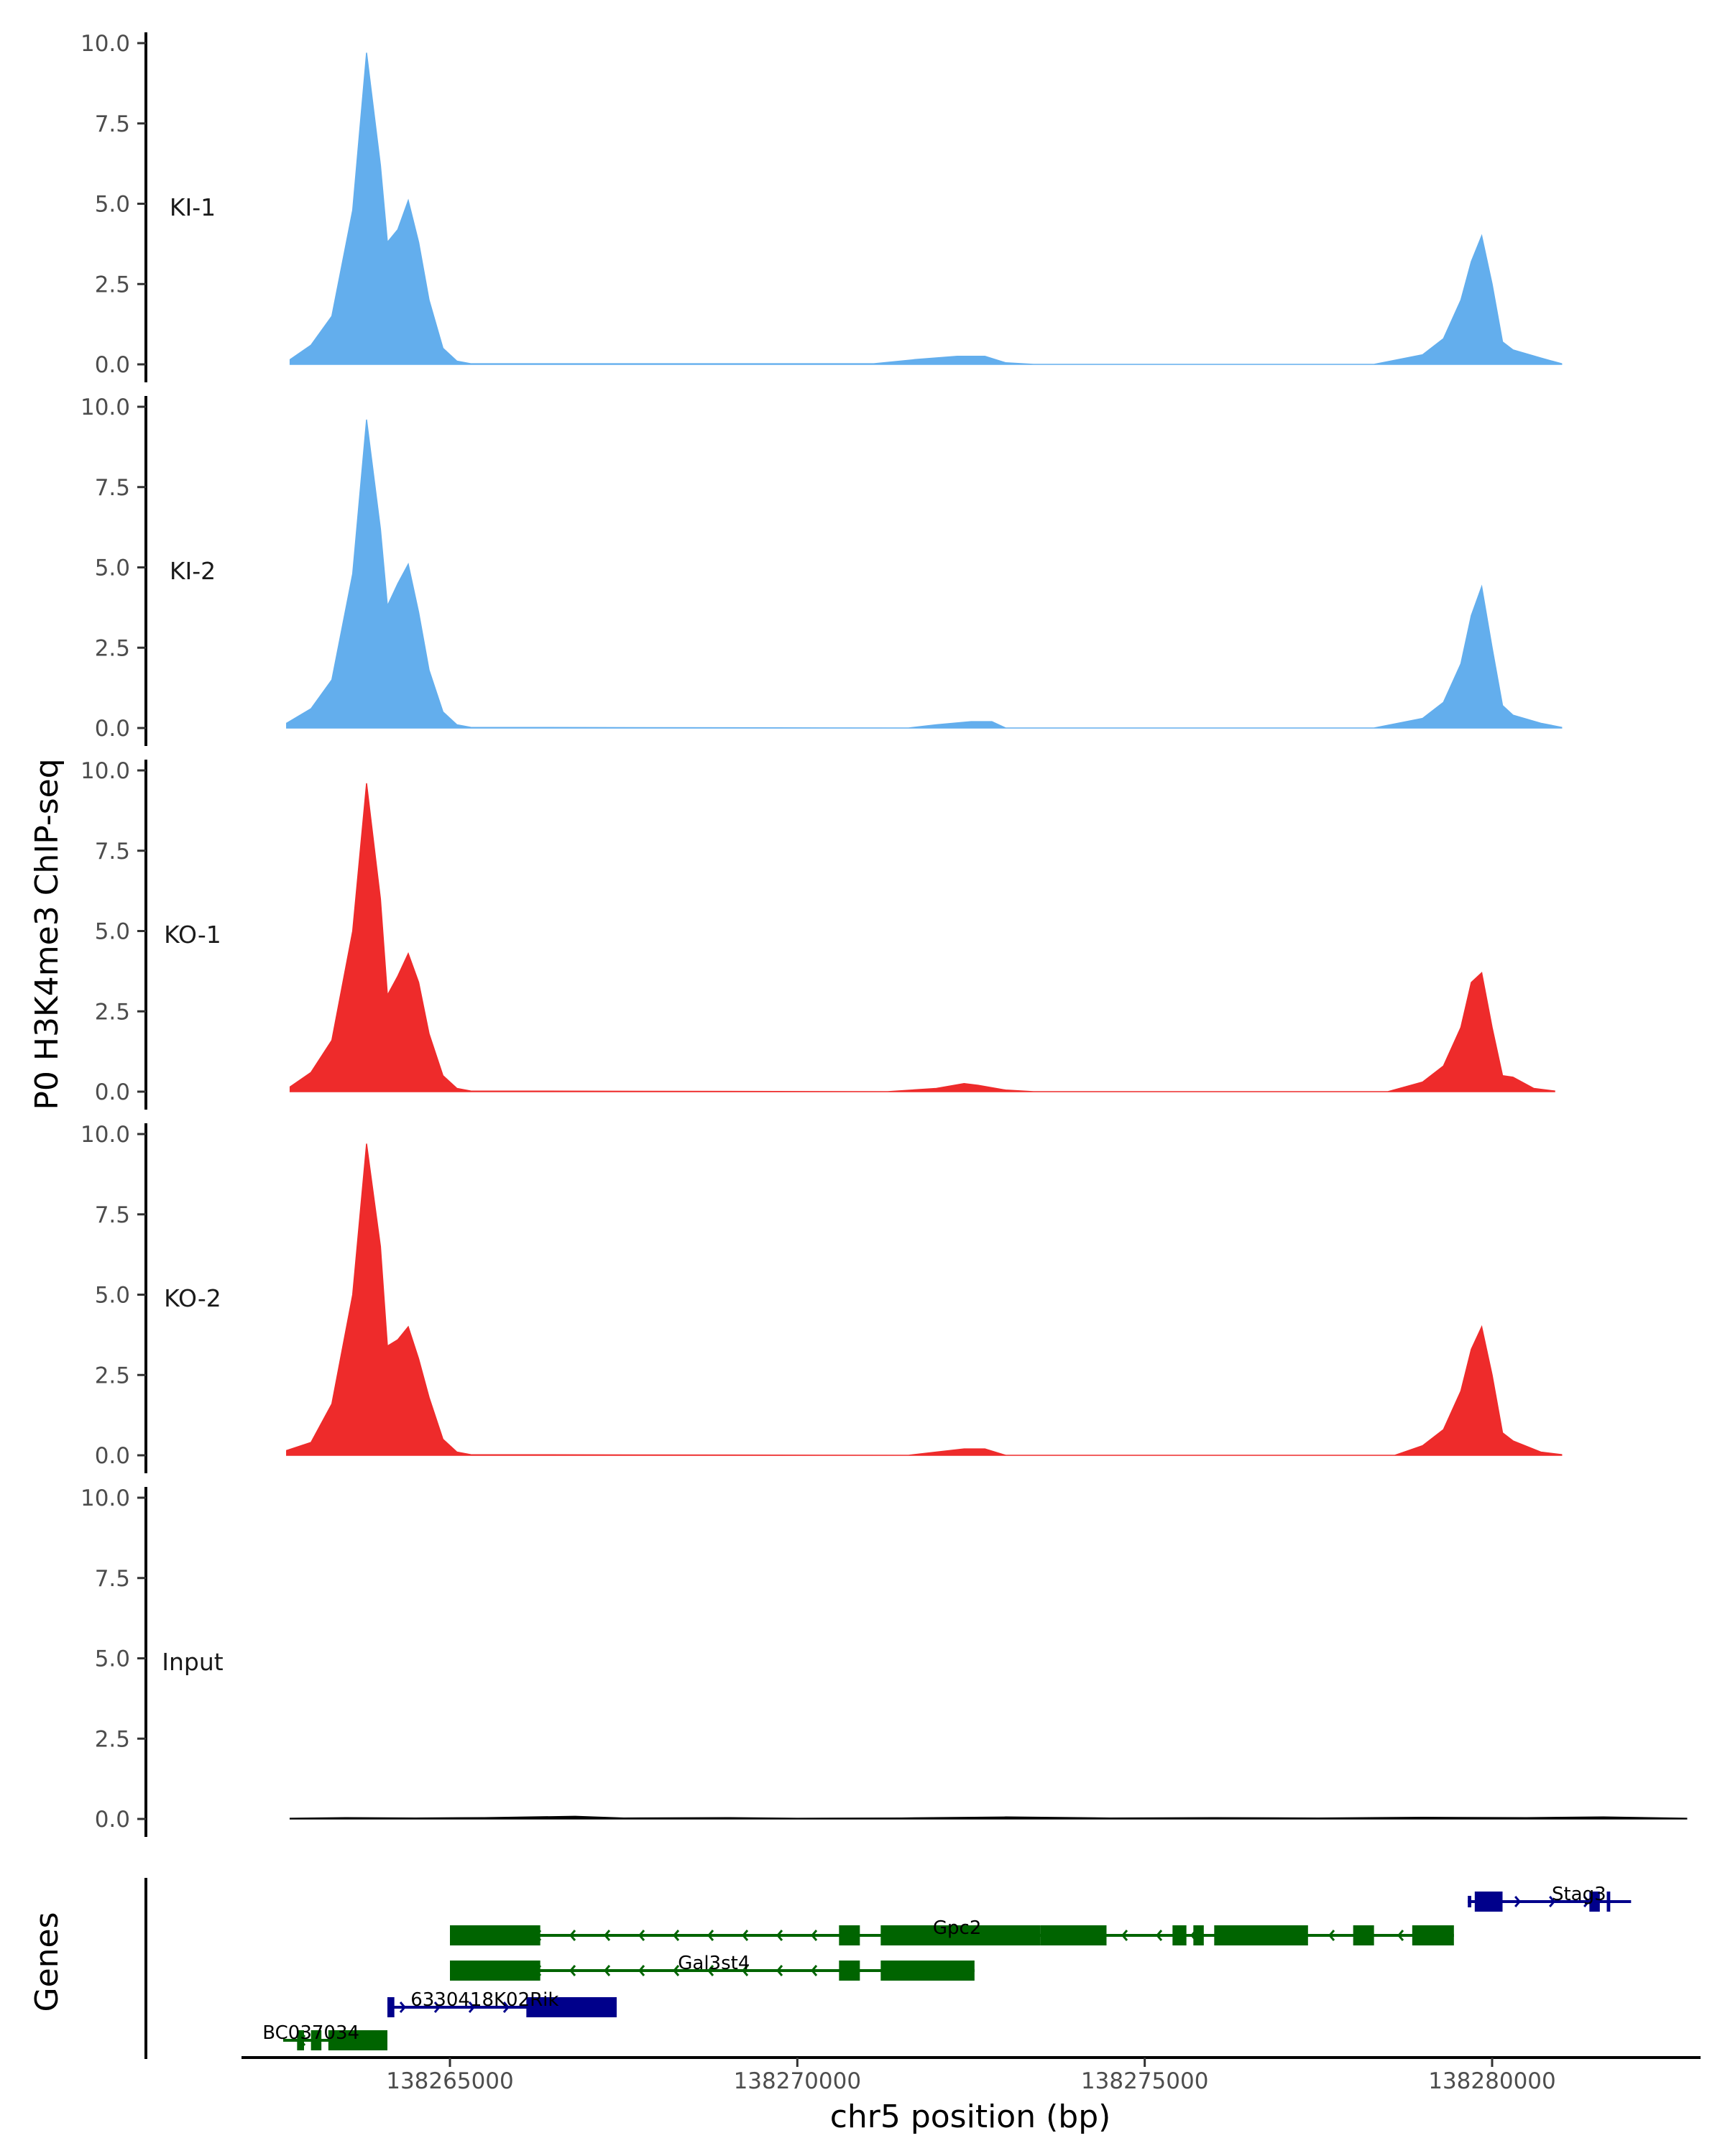 The image size is (1725, 2156). I want to click on x-tick-label: 138265000, so click(450, 2081).